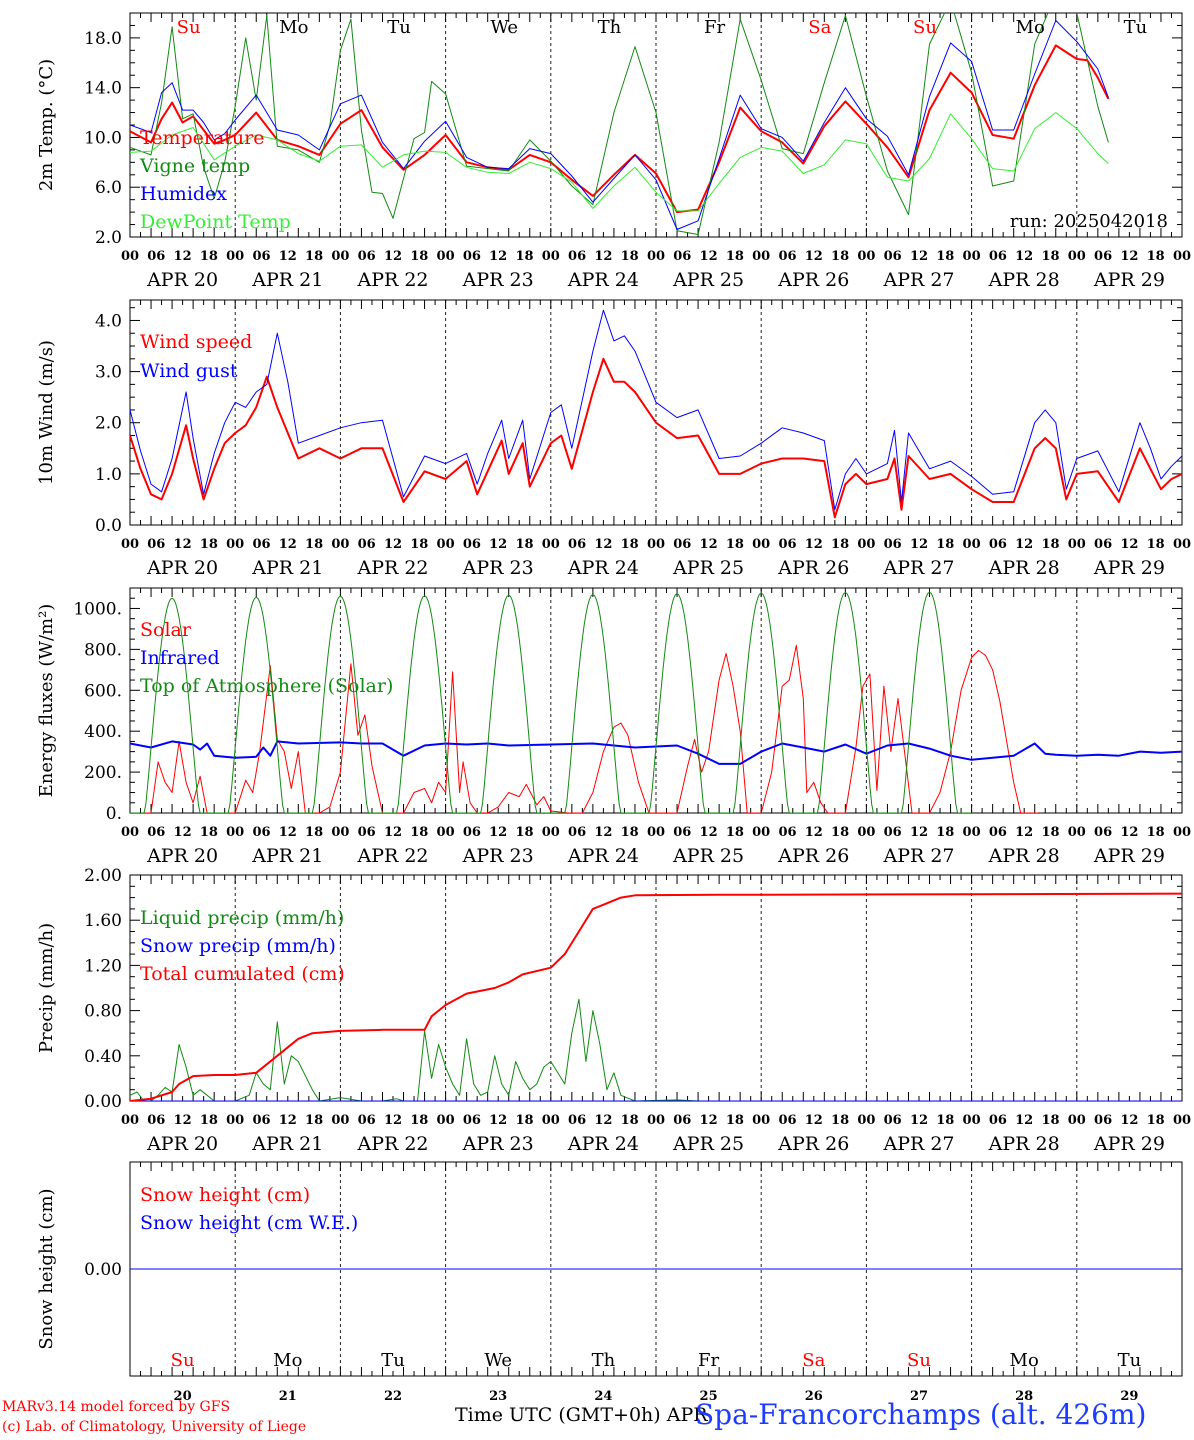  What do you see at coordinates (46, 412) in the screenshot?
I see `y-axis-label: 10m Wind (m/s)` at bounding box center [46, 412].